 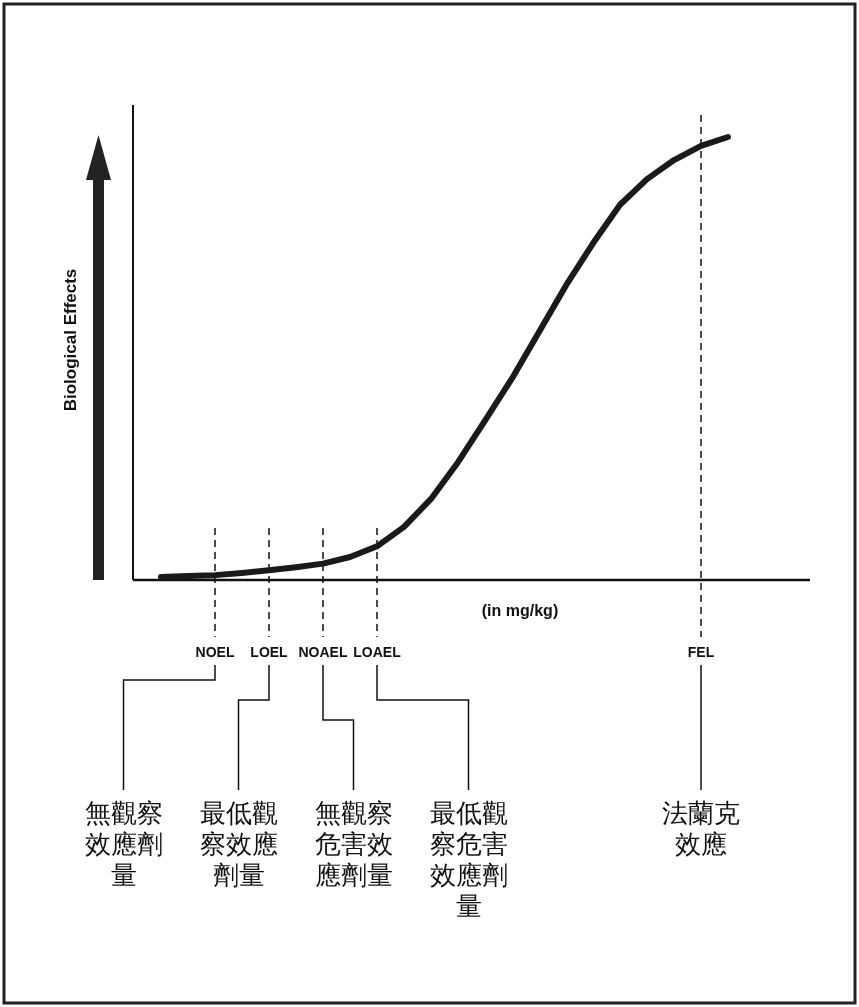 What do you see at coordinates (70, 340) in the screenshot?
I see `y-axis-title: Biological Effects` at bounding box center [70, 340].